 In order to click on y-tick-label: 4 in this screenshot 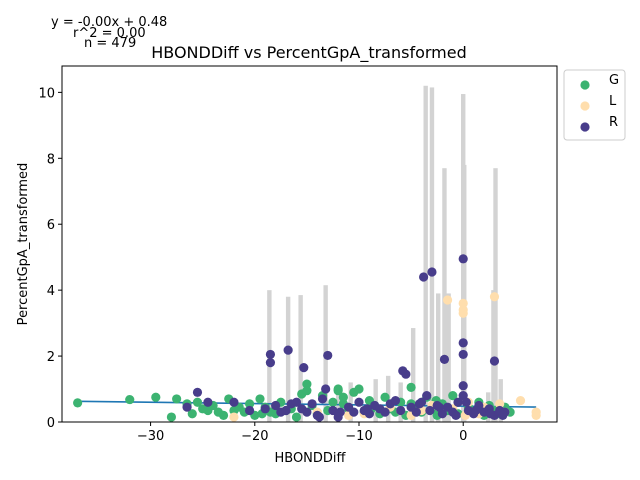, I will do `click(51, 291)`.